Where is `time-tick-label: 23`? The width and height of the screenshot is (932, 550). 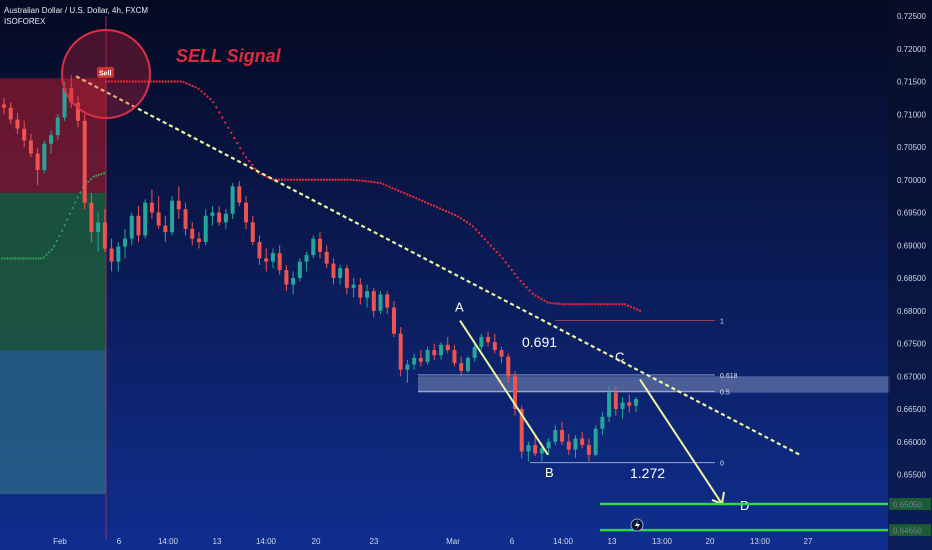 time-tick-label: 23 is located at coordinates (374, 541).